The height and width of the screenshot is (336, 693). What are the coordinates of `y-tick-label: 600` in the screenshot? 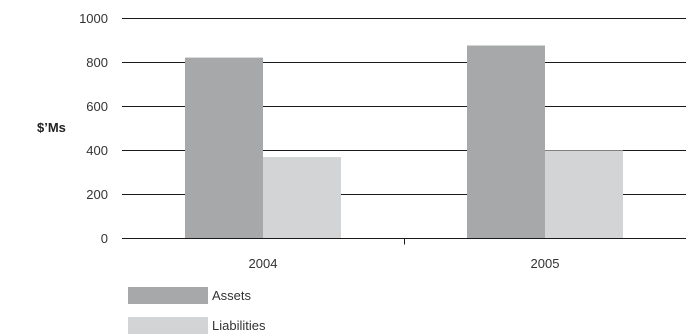 It's located at (97, 106).